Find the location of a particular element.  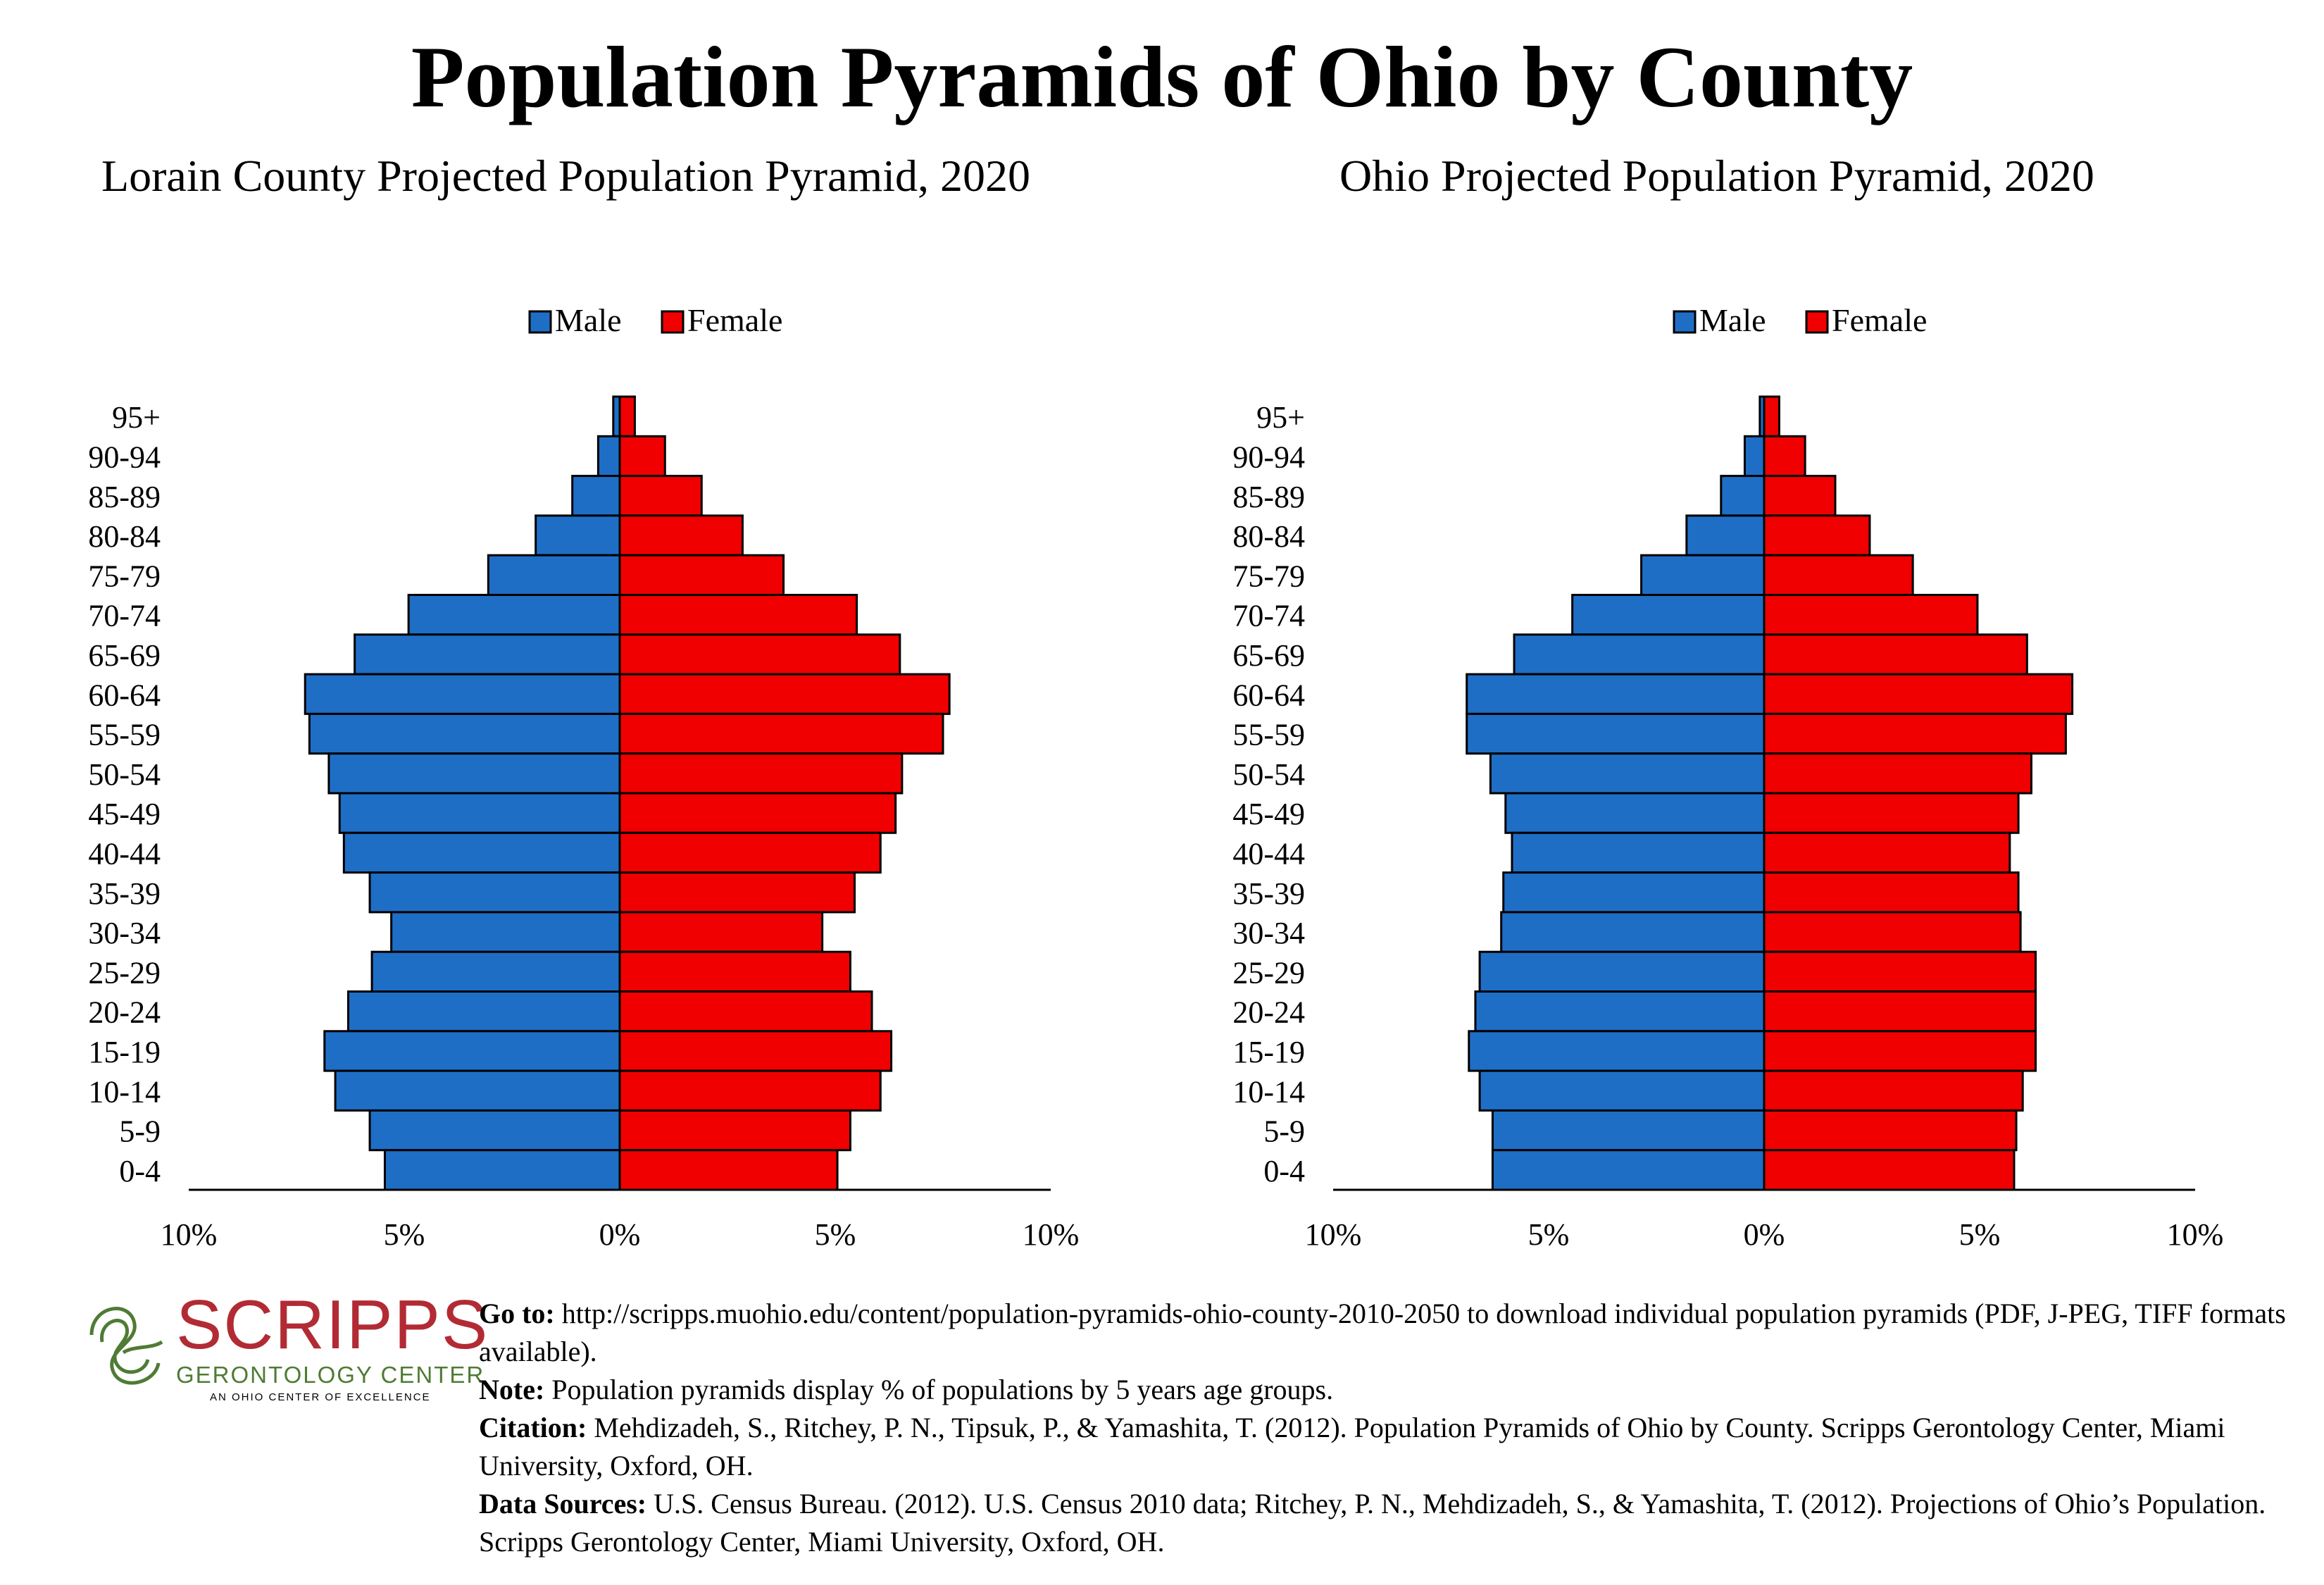

age-label-85-89: 85-89 is located at coordinates (125, 497).